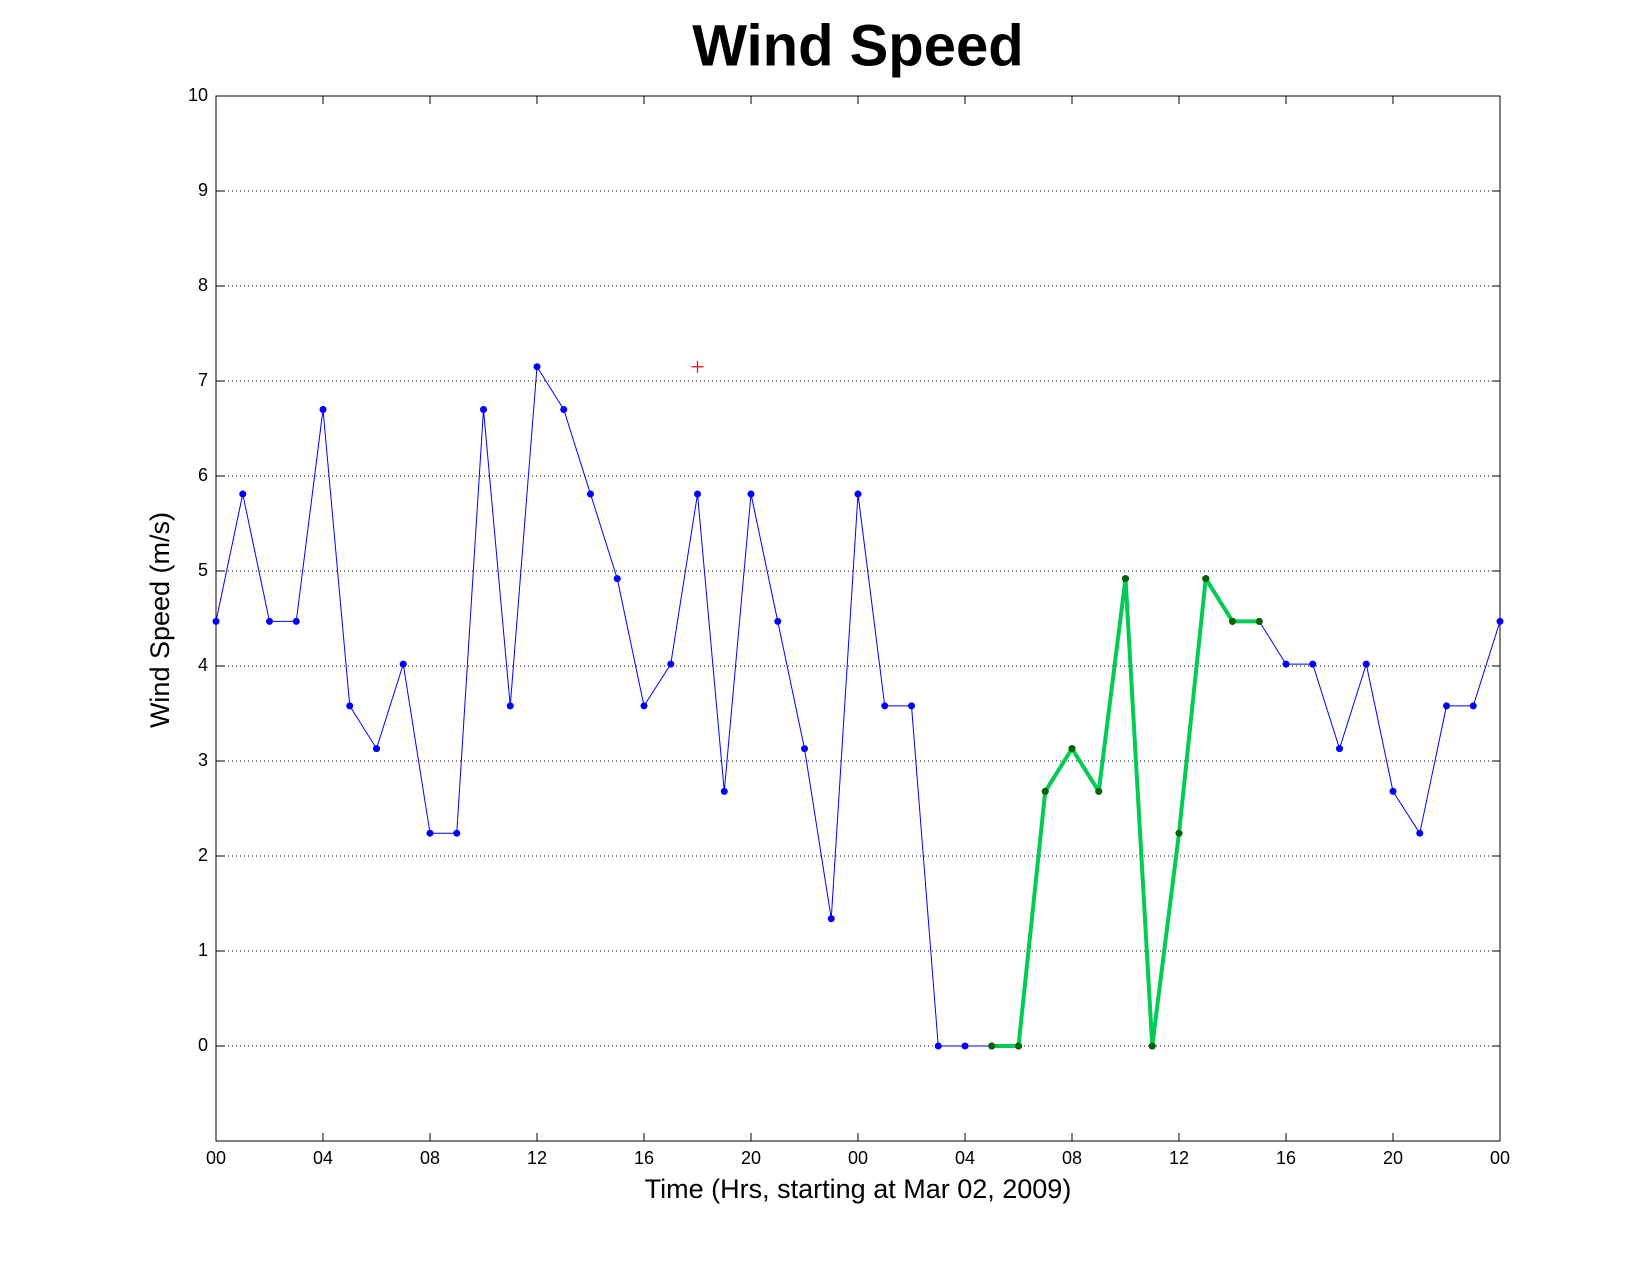 The image size is (1650, 1275). I want to click on y-tick-label: 5, so click(203, 570).